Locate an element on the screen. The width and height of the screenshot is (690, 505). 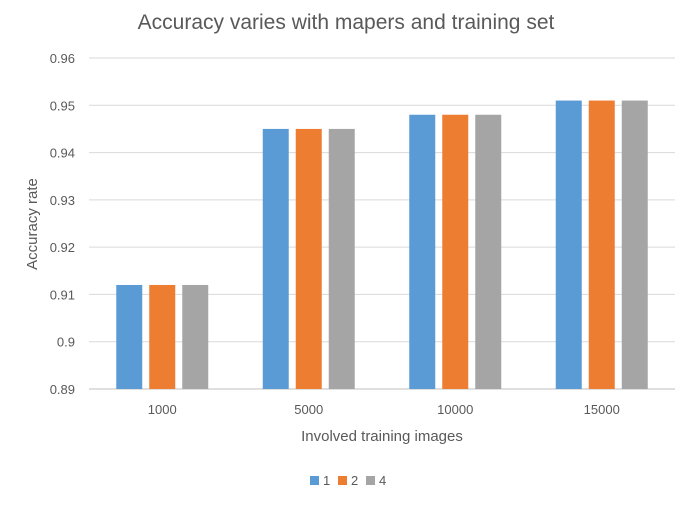
y-axis-ticks: 0.89 0.9 0.91 0.92 0.93 0.94 0.95 0.96 is located at coordinates (62, 224).